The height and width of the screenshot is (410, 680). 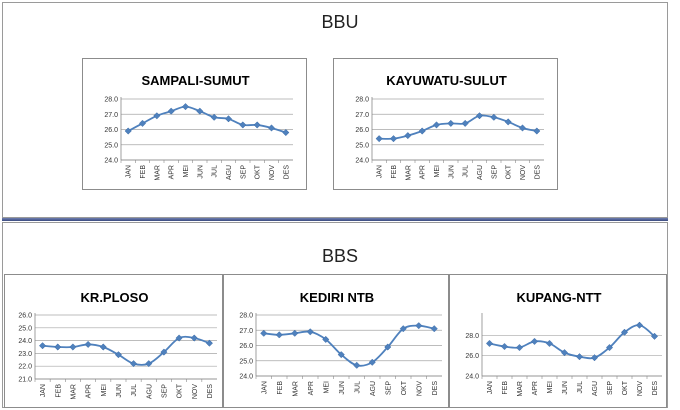 I want to click on bbs-section-title: BBS, so click(x=340, y=256).